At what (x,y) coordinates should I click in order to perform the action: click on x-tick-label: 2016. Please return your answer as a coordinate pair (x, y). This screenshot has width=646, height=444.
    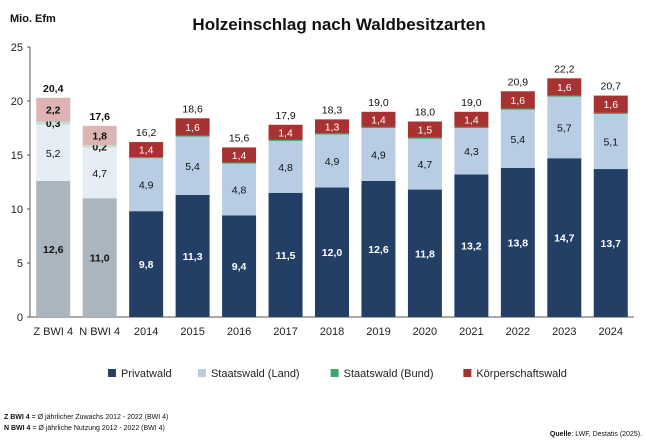
    Looking at the image, I should click on (239, 332).